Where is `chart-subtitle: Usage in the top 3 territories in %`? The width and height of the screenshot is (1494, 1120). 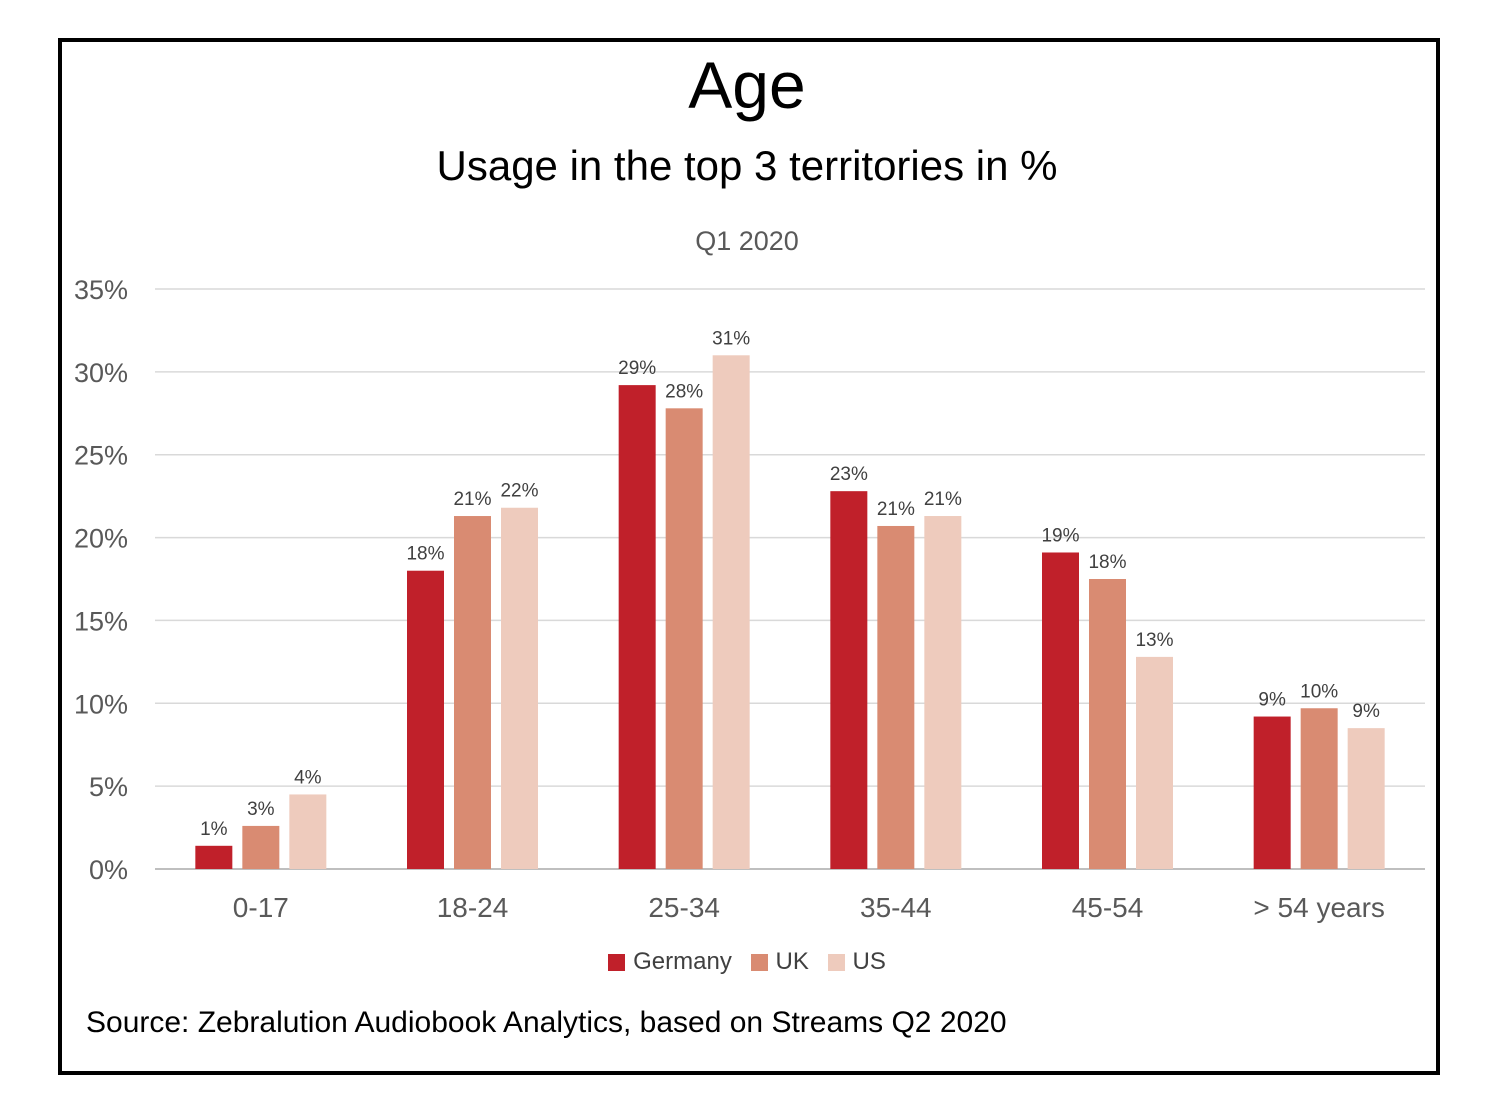
chart-subtitle: Usage in the top 3 territories in % is located at coordinates (747, 165).